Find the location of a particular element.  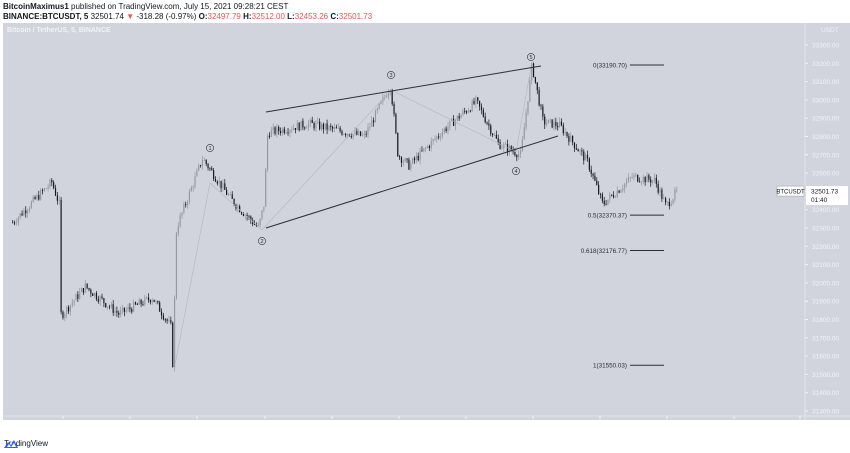

svg-text: 2 is located at coordinates (261, 242).